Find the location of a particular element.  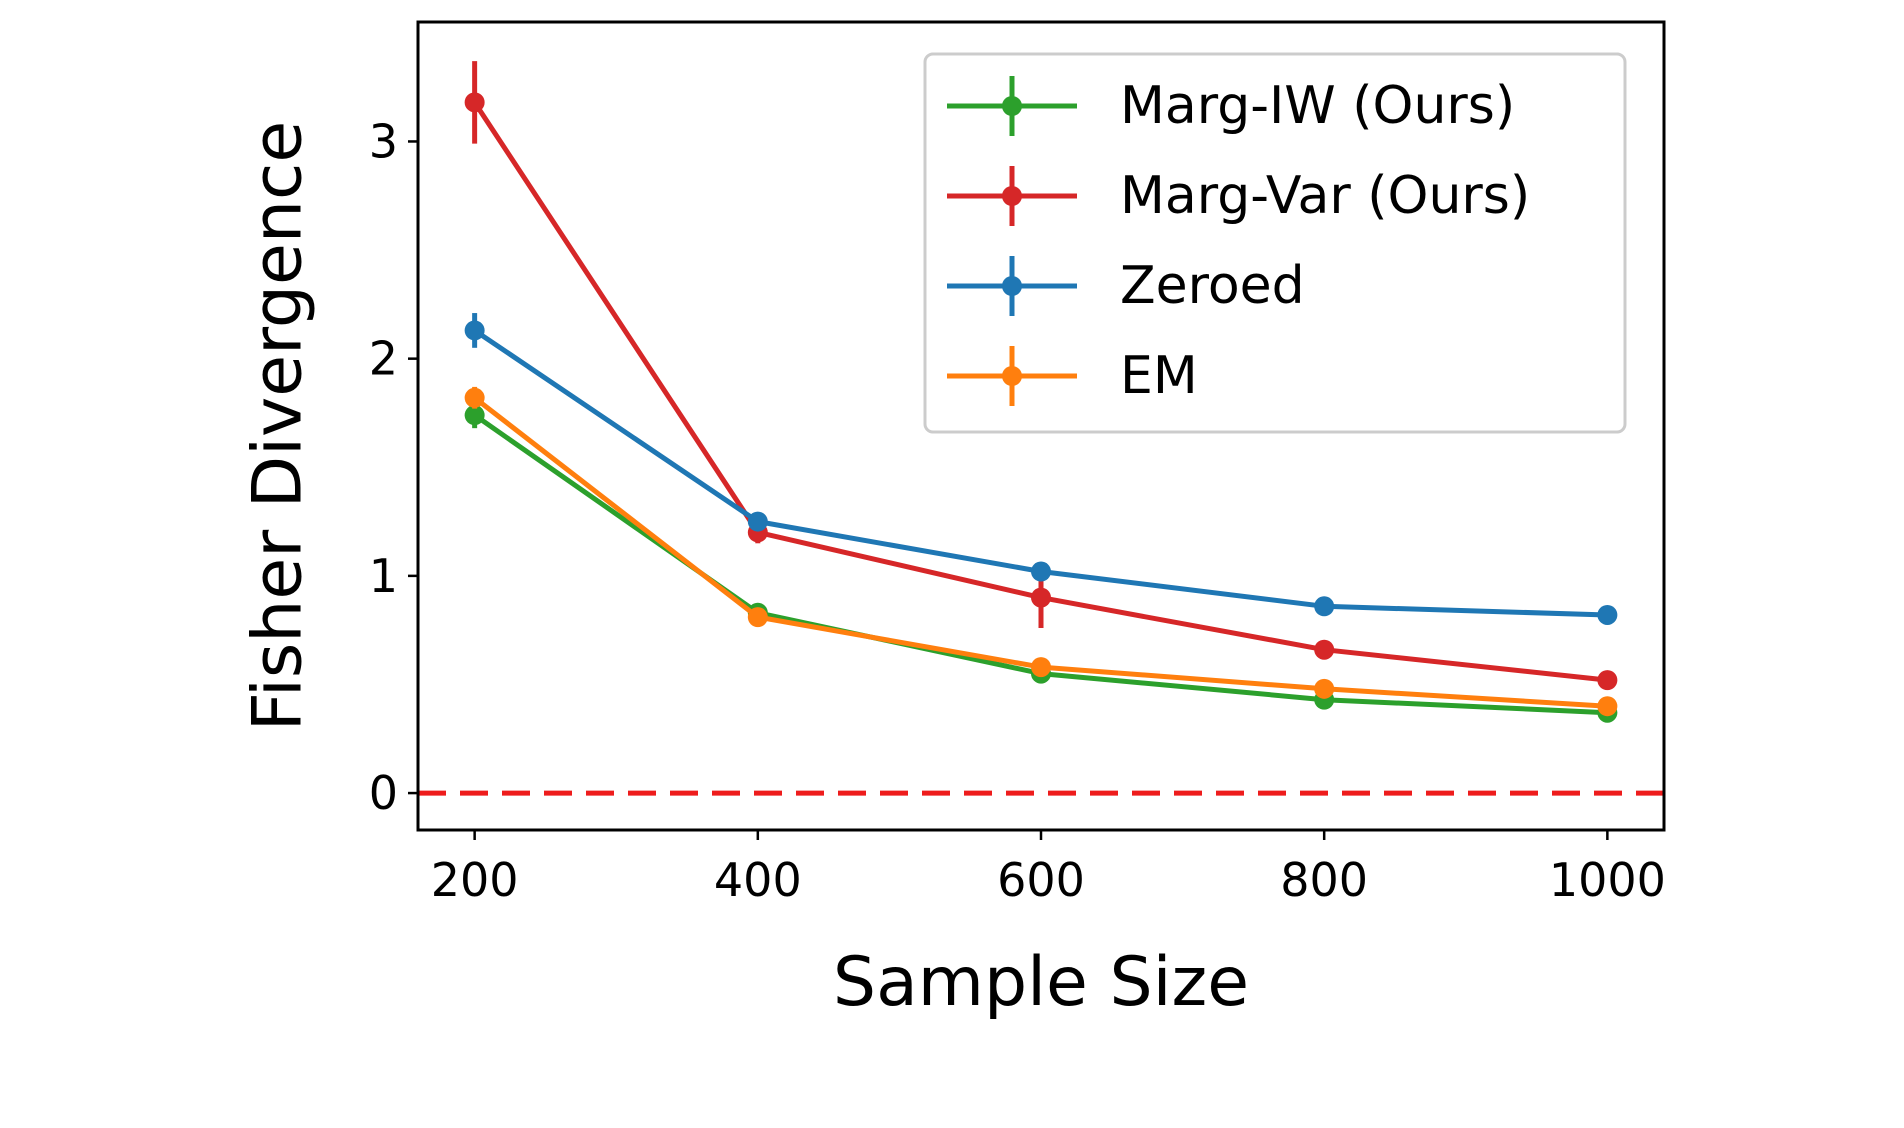

legend-box is located at coordinates (1275, 243).